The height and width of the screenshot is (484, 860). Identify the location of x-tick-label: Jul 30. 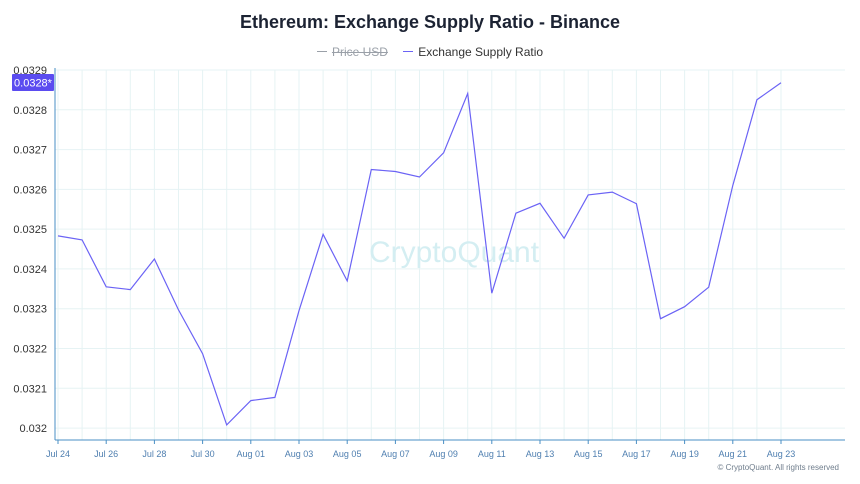
(203, 454).